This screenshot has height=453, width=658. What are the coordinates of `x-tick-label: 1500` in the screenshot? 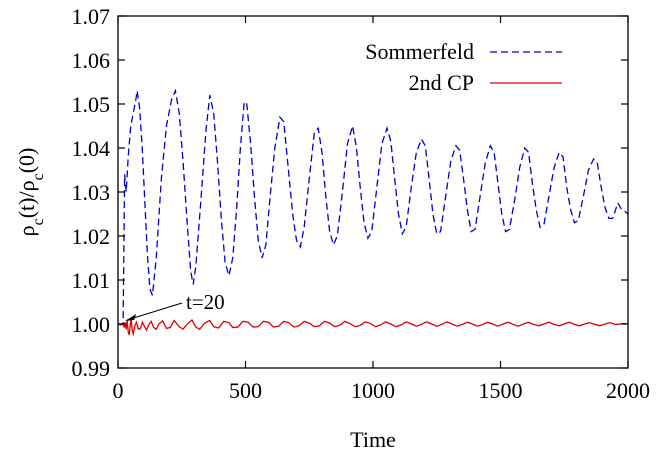 It's located at (501, 390).